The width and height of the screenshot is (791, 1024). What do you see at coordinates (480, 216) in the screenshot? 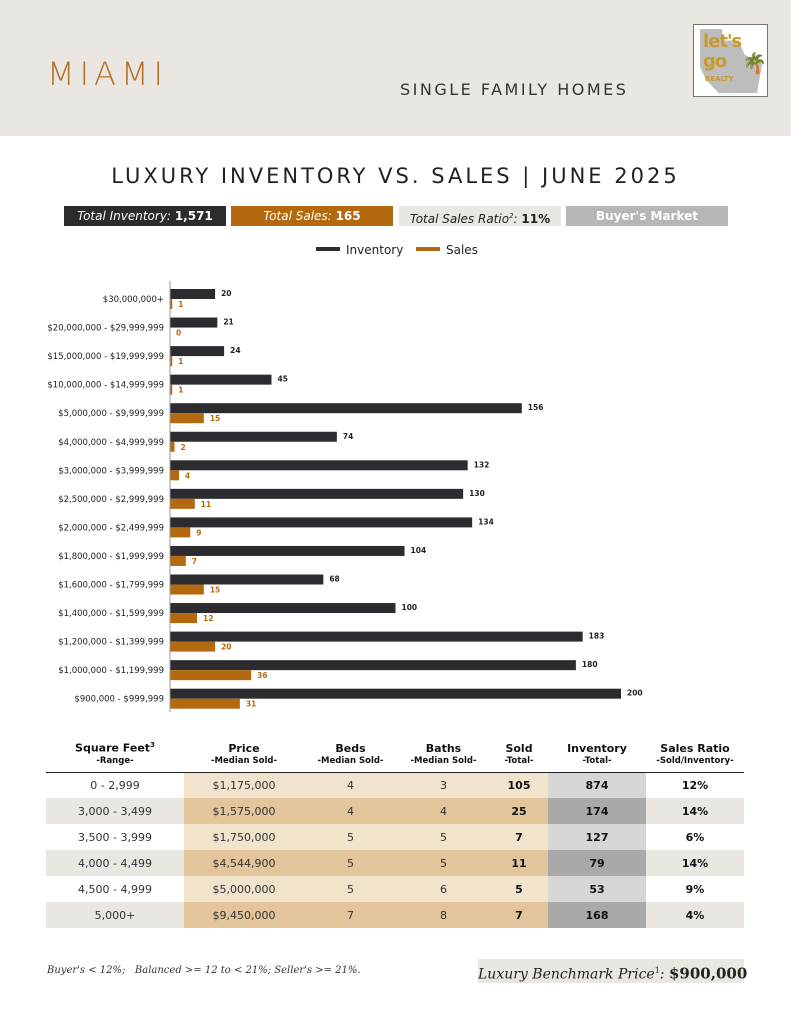
I see `total-sales-ratio-chip: Total Sales Ratio2: 11%` at bounding box center [480, 216].